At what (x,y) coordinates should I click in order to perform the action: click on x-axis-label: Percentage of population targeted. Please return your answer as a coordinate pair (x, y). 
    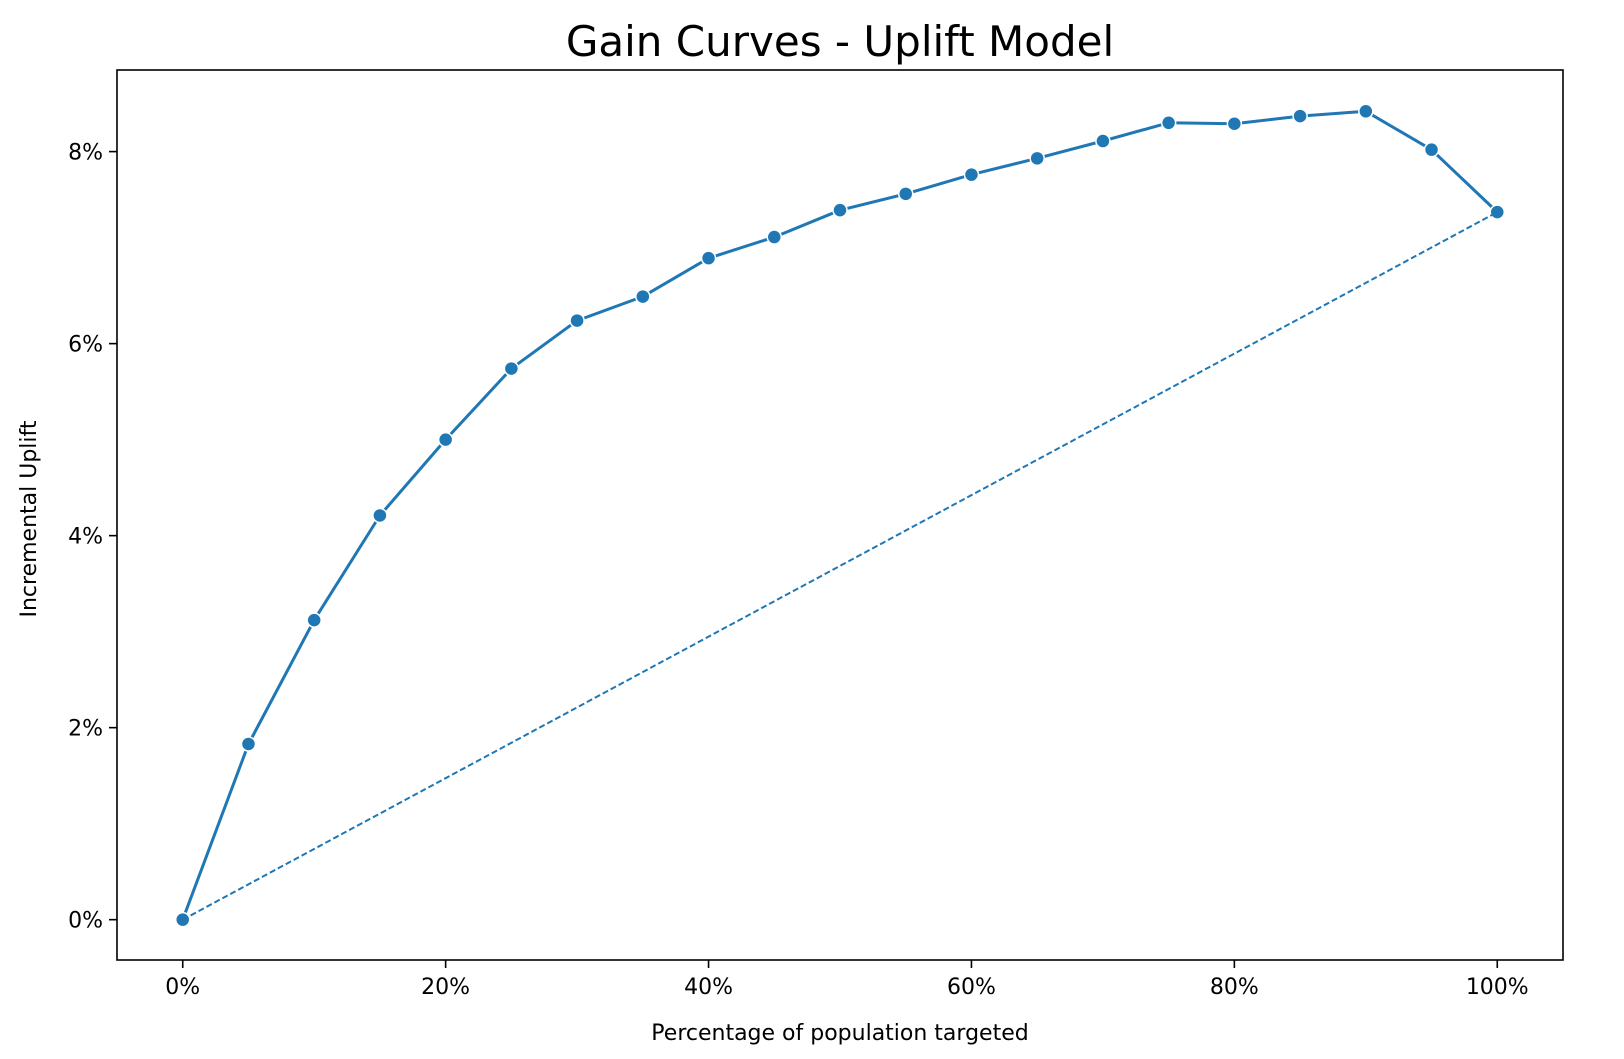
    Looking at the image, I should click on (839, 1033).